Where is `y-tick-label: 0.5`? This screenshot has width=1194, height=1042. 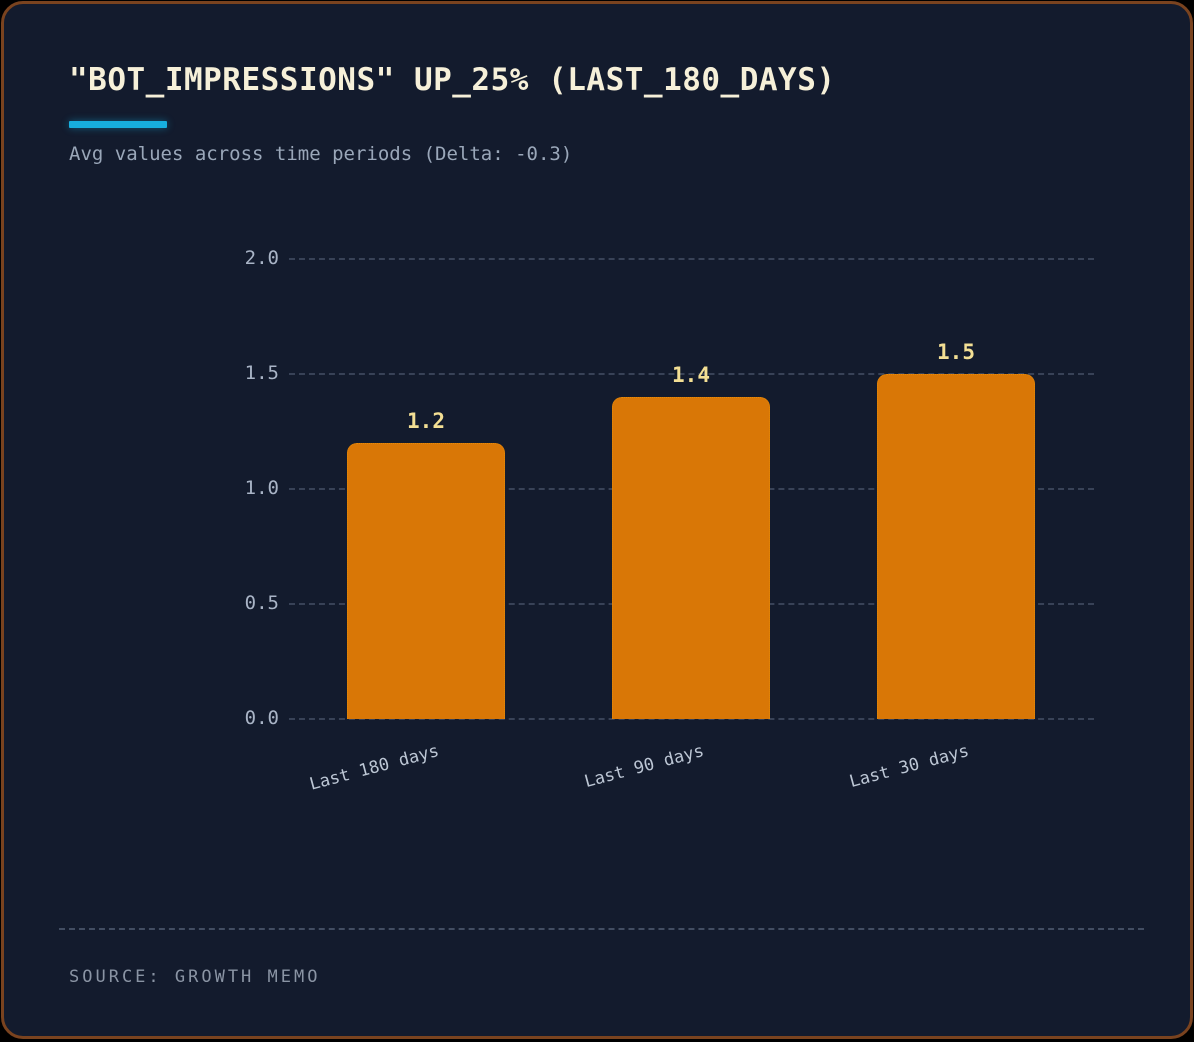
y-tick-label: 0.5 is located at coordinates (261, 603).